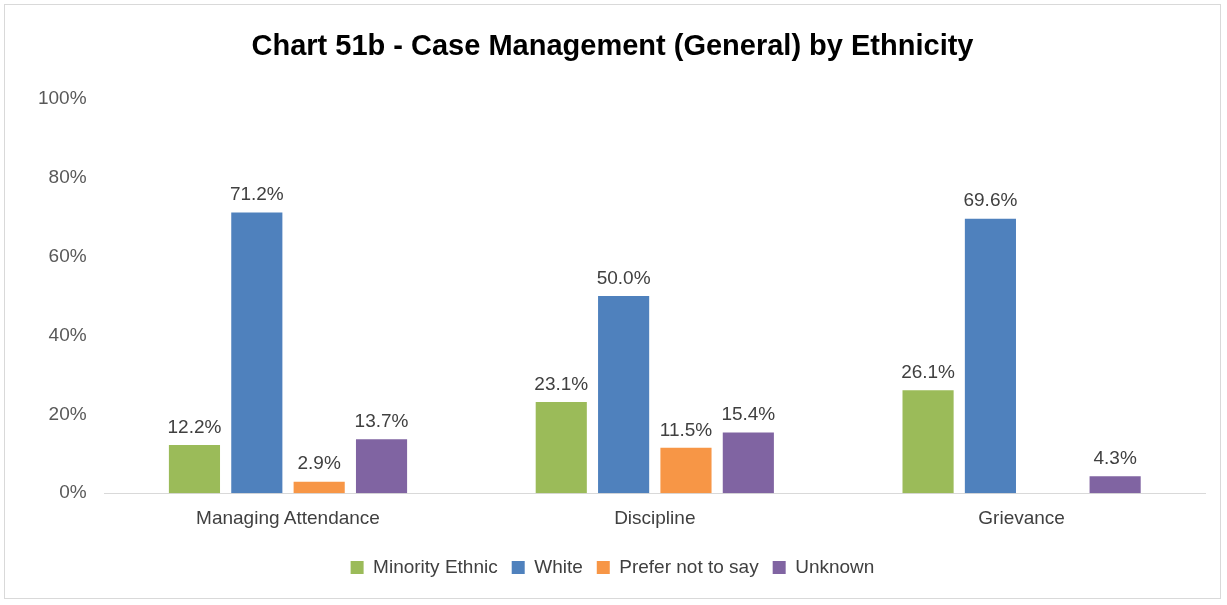  Describe the element at coordinates (748, 414) in the screenshot. I see `data-label: 15.4%` at that location.